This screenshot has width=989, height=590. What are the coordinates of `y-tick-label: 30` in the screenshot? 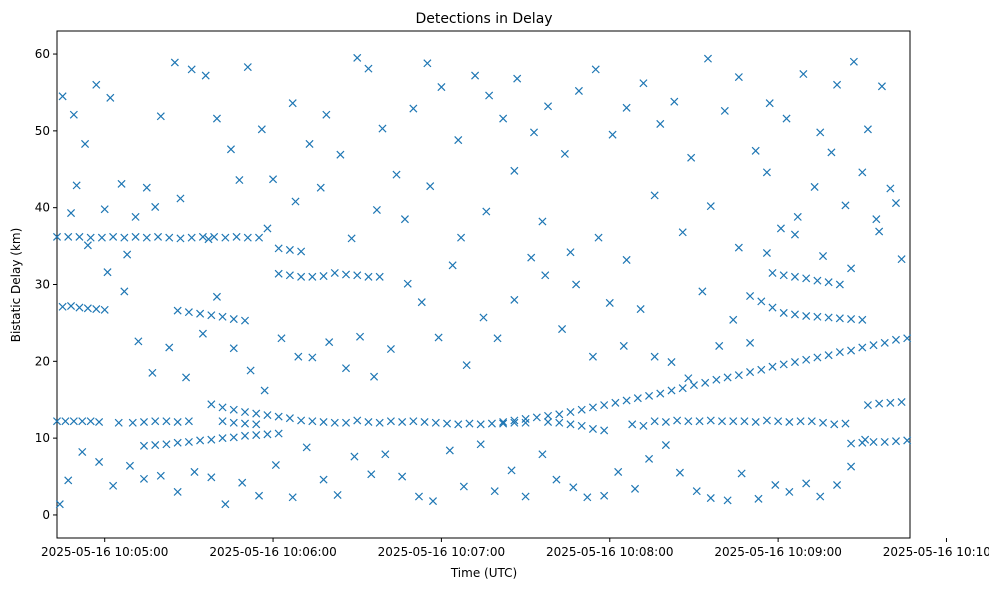 It's located at (42, 285).